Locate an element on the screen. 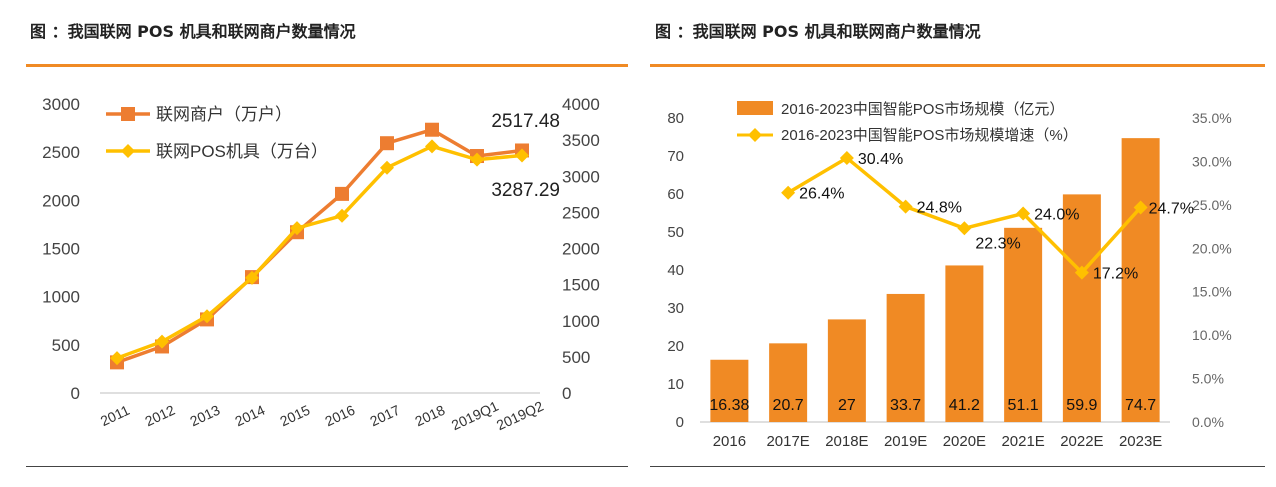 Image resolution: width=1276 pixels, height=487 pixels. category-label: 2019Q1 is located at coordinates (475, 416).